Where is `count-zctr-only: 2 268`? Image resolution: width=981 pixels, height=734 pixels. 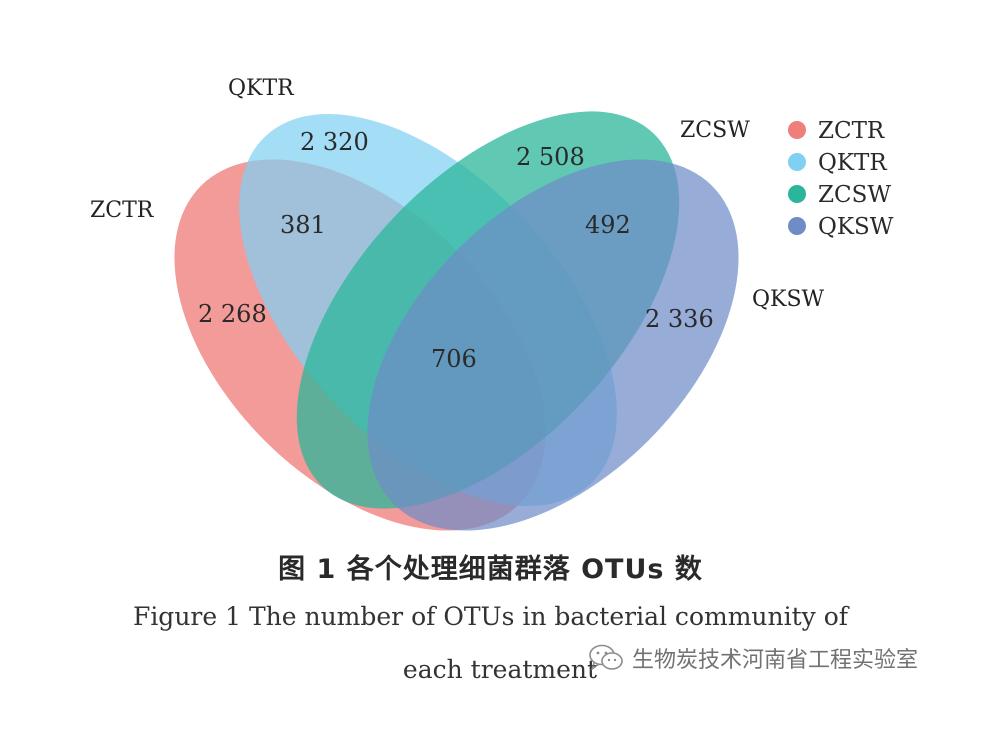
count-zctr-only: 2 268 is located at coordinates (232, 314).